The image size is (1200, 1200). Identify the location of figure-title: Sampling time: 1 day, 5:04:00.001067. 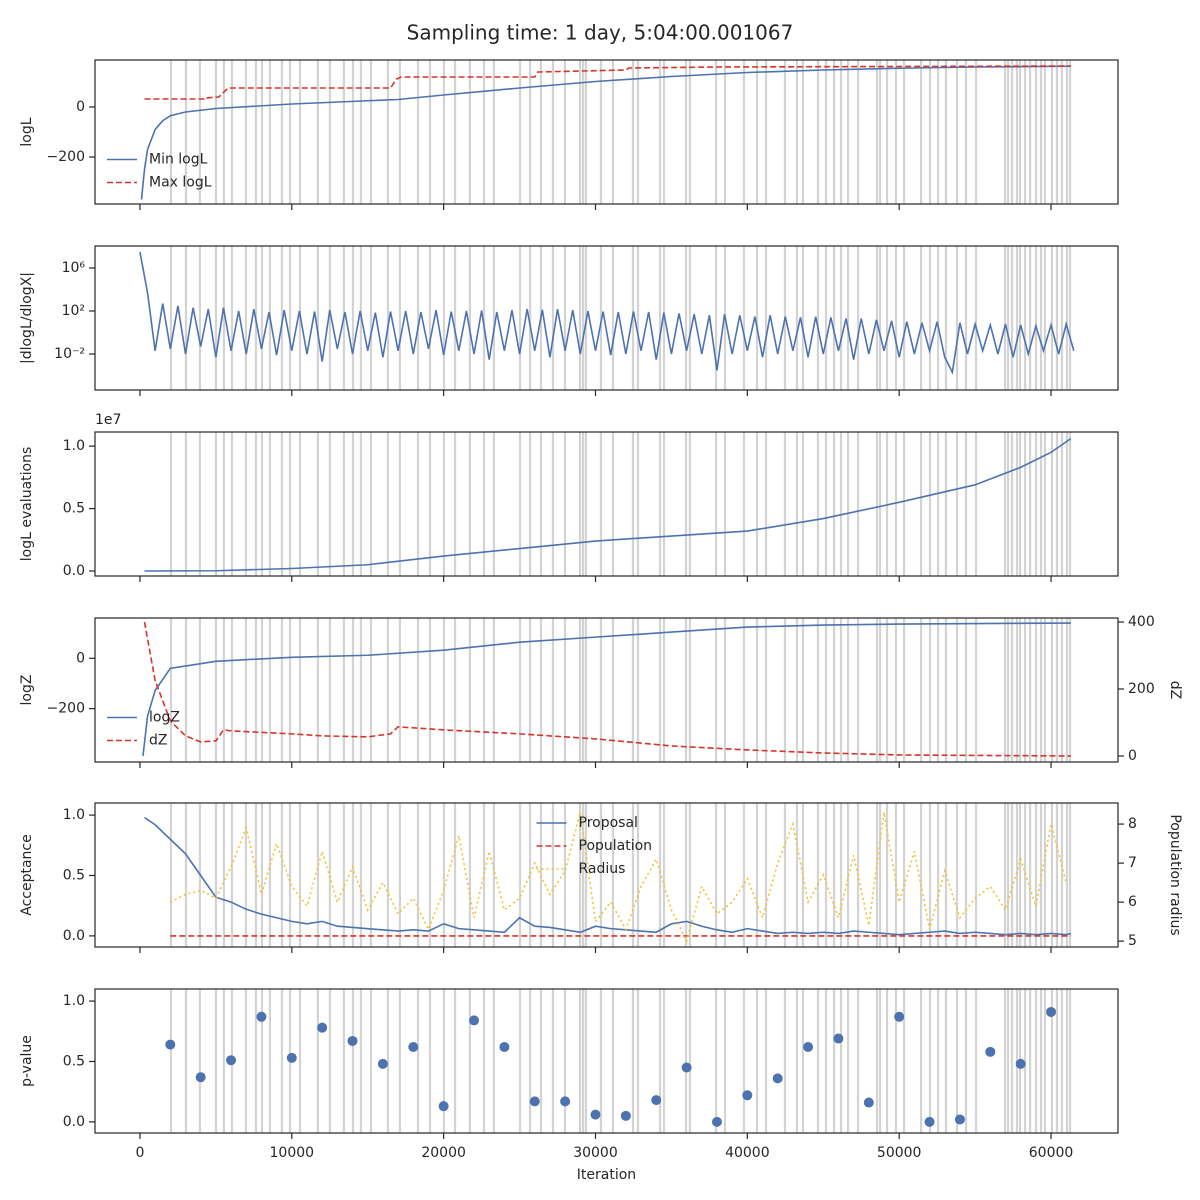
(600, 33).